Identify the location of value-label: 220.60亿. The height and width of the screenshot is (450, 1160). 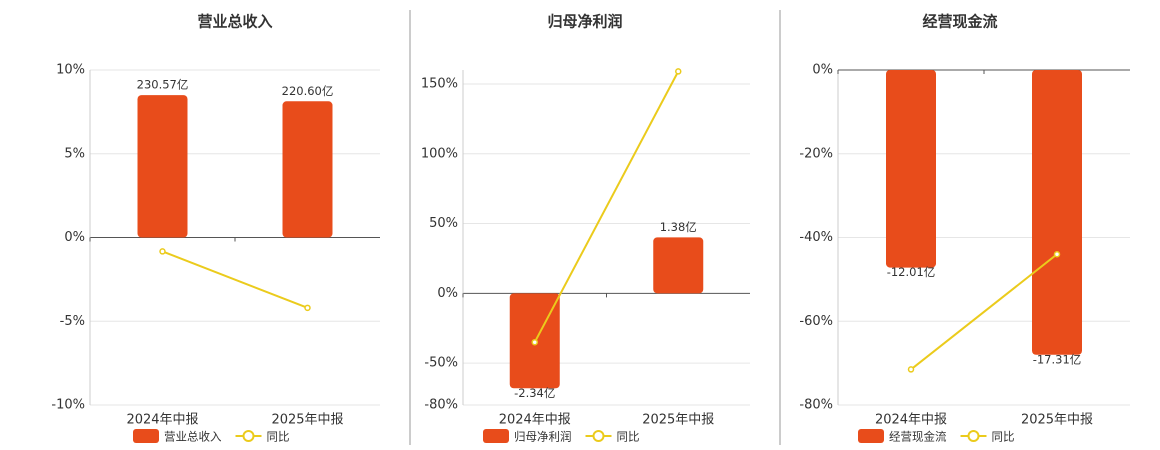
(308, 91).